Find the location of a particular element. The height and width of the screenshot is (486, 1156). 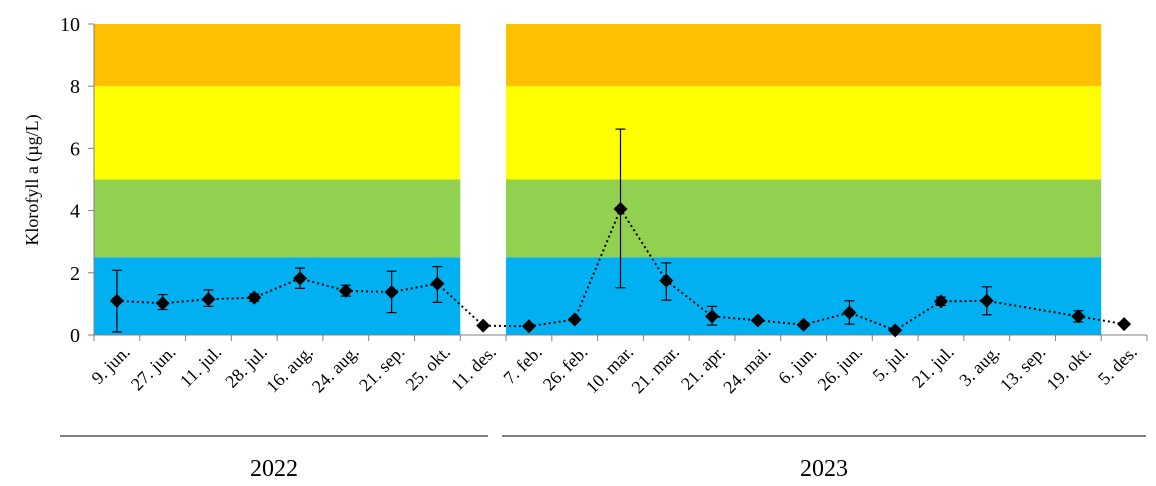

year-groups: 2022 2023 is located at coordinates (603, 458).